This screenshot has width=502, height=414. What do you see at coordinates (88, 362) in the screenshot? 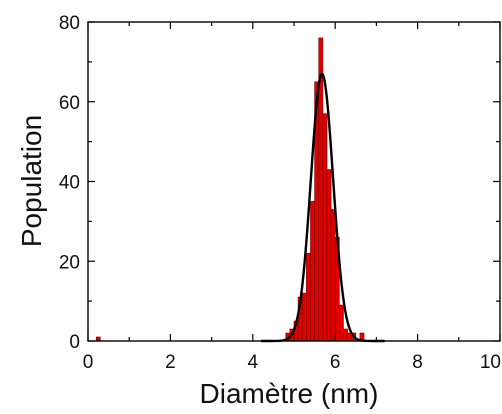
I see `x-tick-label: 0` at bounding box center [88, 362].